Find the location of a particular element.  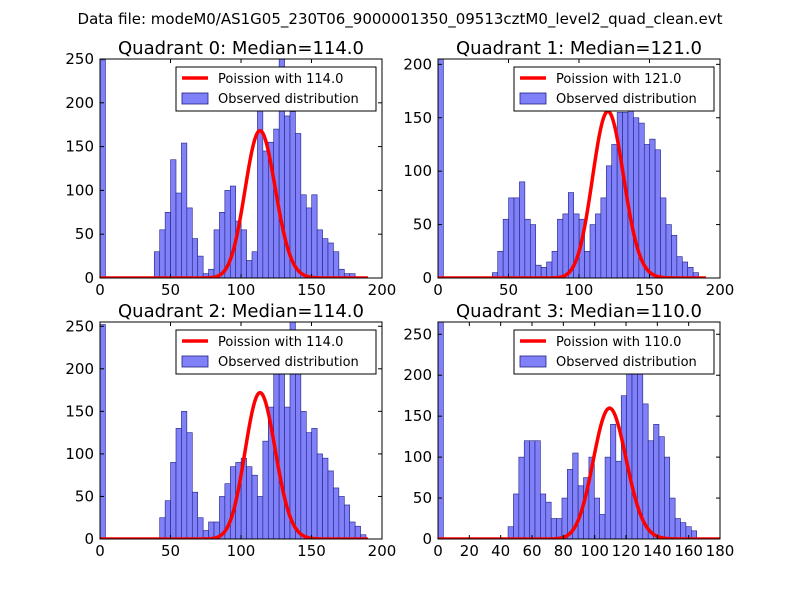

legend-label-poisson: Poission with 114.0 is located at coordinates (280, 342).